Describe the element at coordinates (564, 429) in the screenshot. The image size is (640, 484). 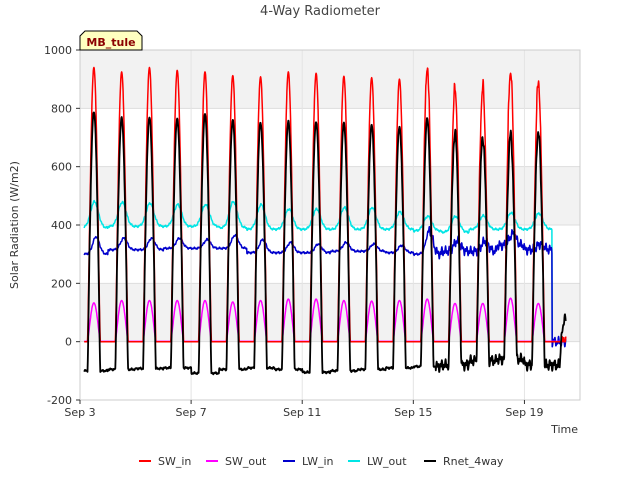
I see `x-axis-label: Time` at that location.